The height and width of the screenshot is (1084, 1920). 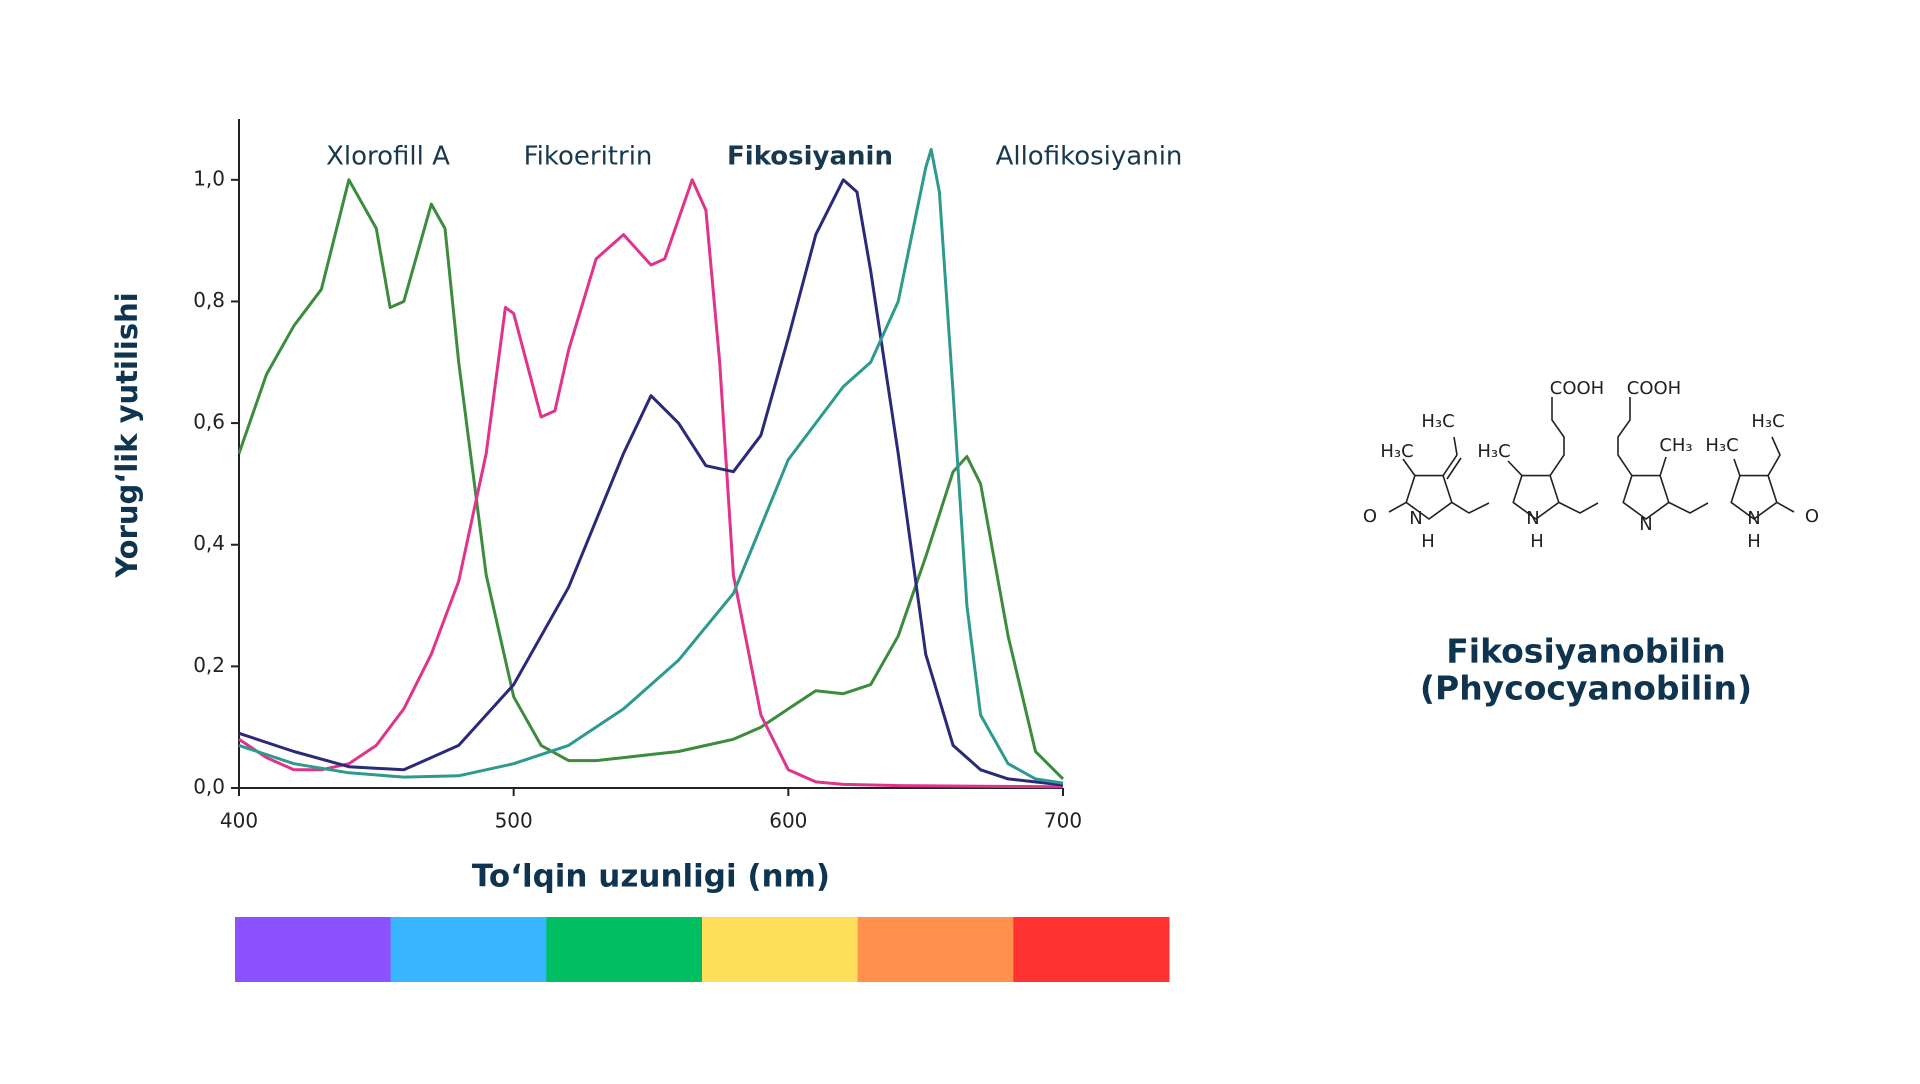 I want to click on molecule-alt-name: (Phycocyanobilin), so click(x=1586, y=688).